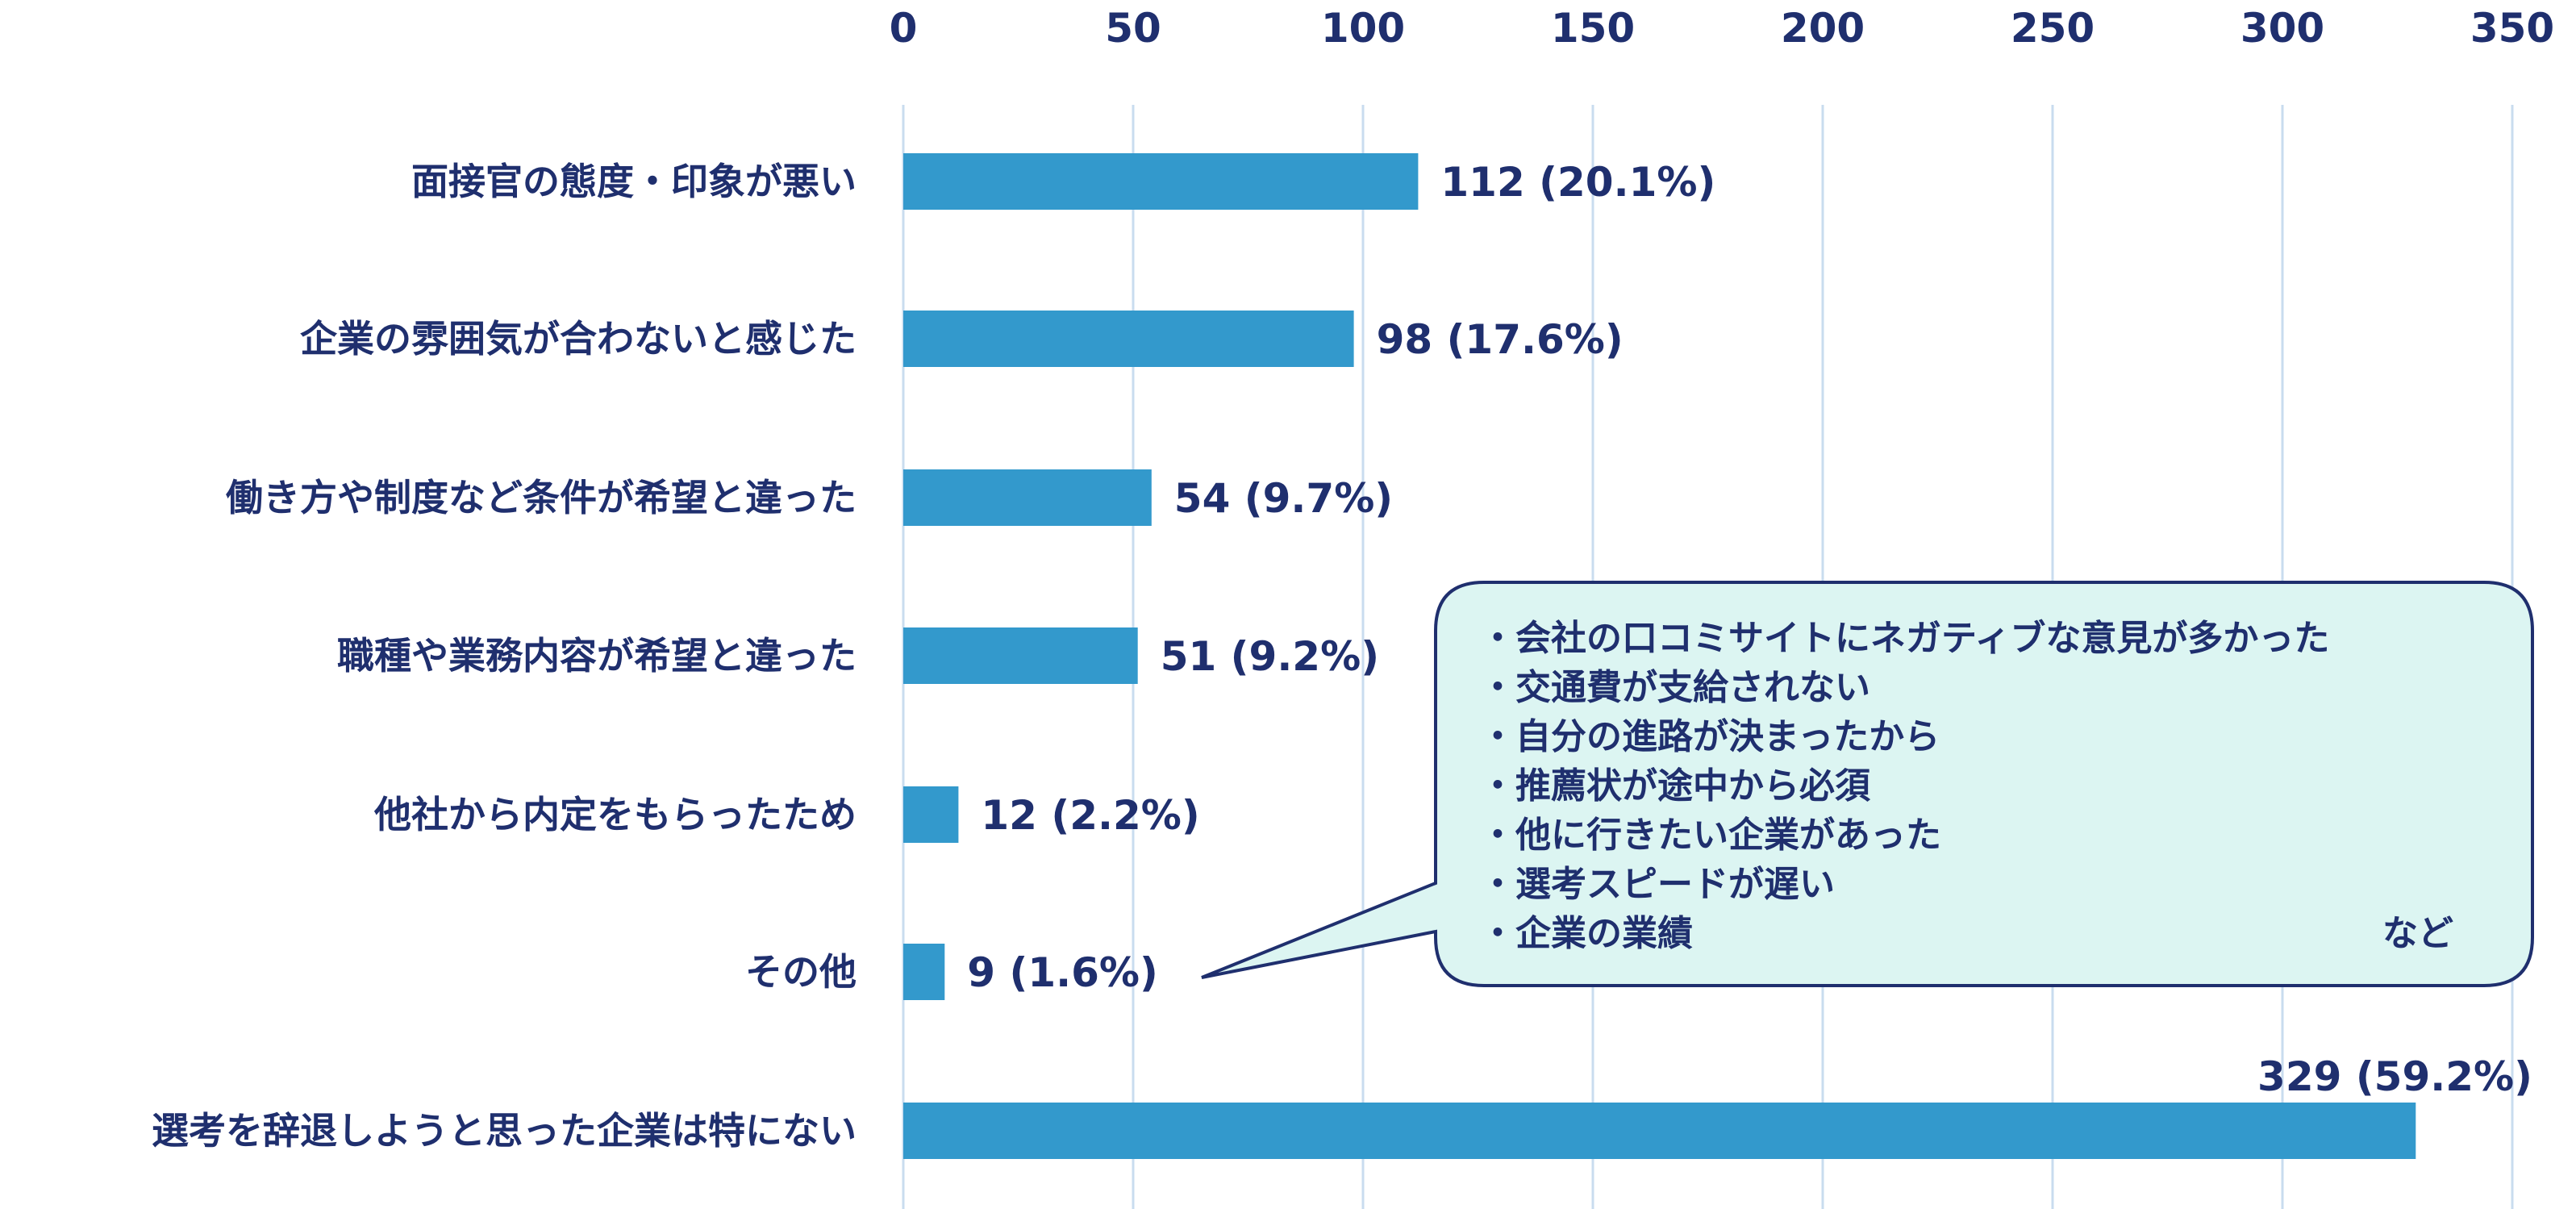  I want to click on x-tick-label: 0, so click(904, 29).